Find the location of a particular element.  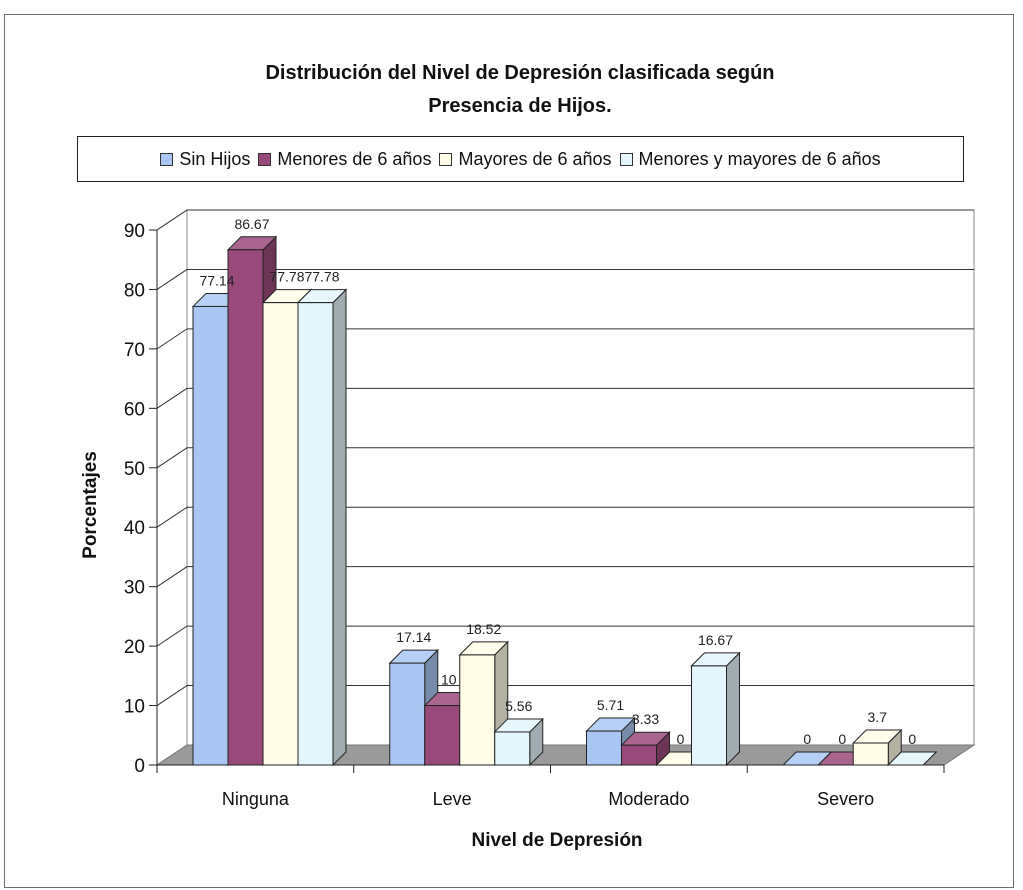

legend-item-menores-y-mayores: Menores y mayores de 6 años is located at coordinates (750, 159).